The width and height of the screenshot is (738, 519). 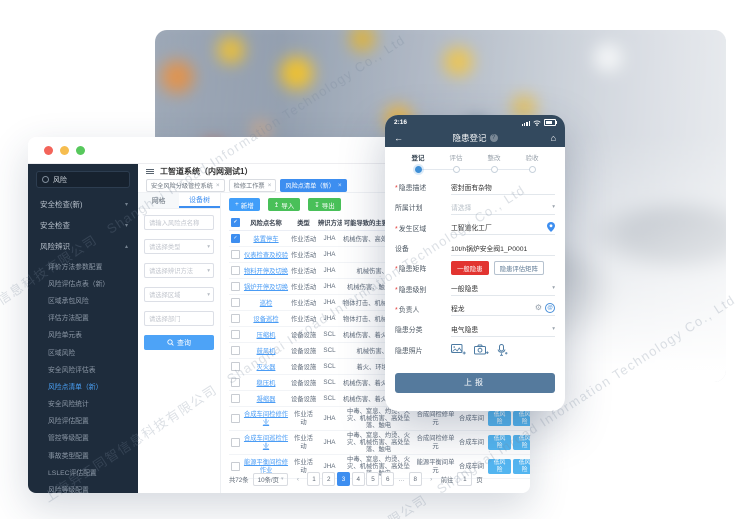 I want to click on risk-point-link: 物料开停及切换, so click(x=266, y=271).